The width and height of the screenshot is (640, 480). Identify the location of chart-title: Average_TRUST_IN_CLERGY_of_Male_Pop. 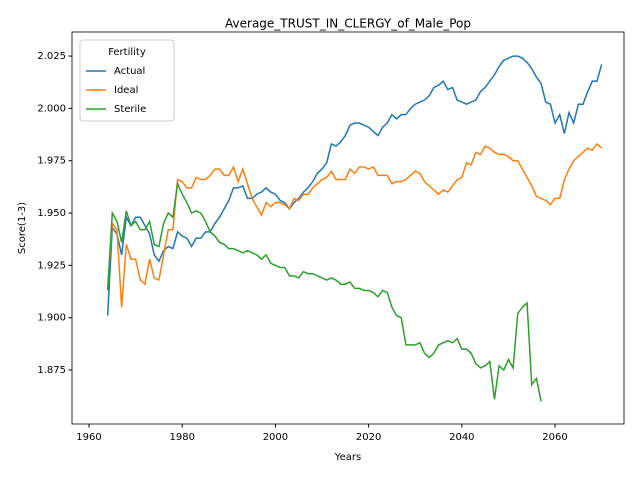
(348, 24).